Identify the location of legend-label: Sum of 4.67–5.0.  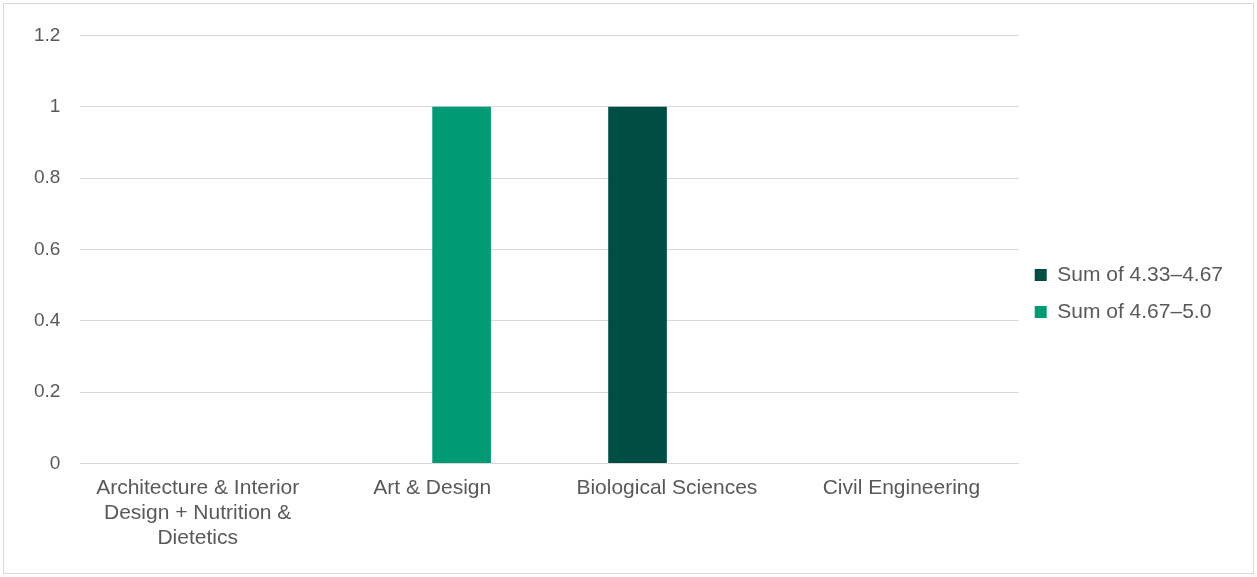
(1134, 310).